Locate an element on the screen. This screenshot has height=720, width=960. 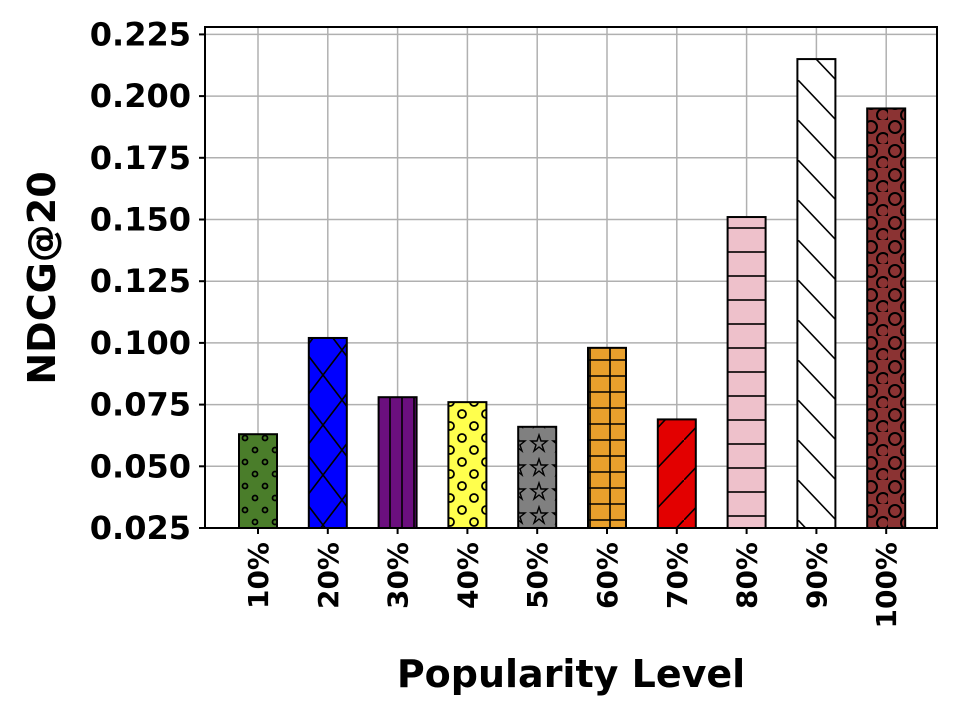
y-tick-label: 0.175 is located at coordinates (140, 158).